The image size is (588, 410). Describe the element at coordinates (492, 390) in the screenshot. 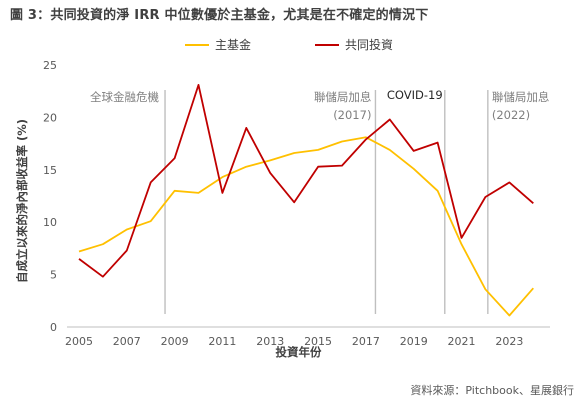

I see `source-note: 資料來源：Pitchbook、星展銀行` at that location.